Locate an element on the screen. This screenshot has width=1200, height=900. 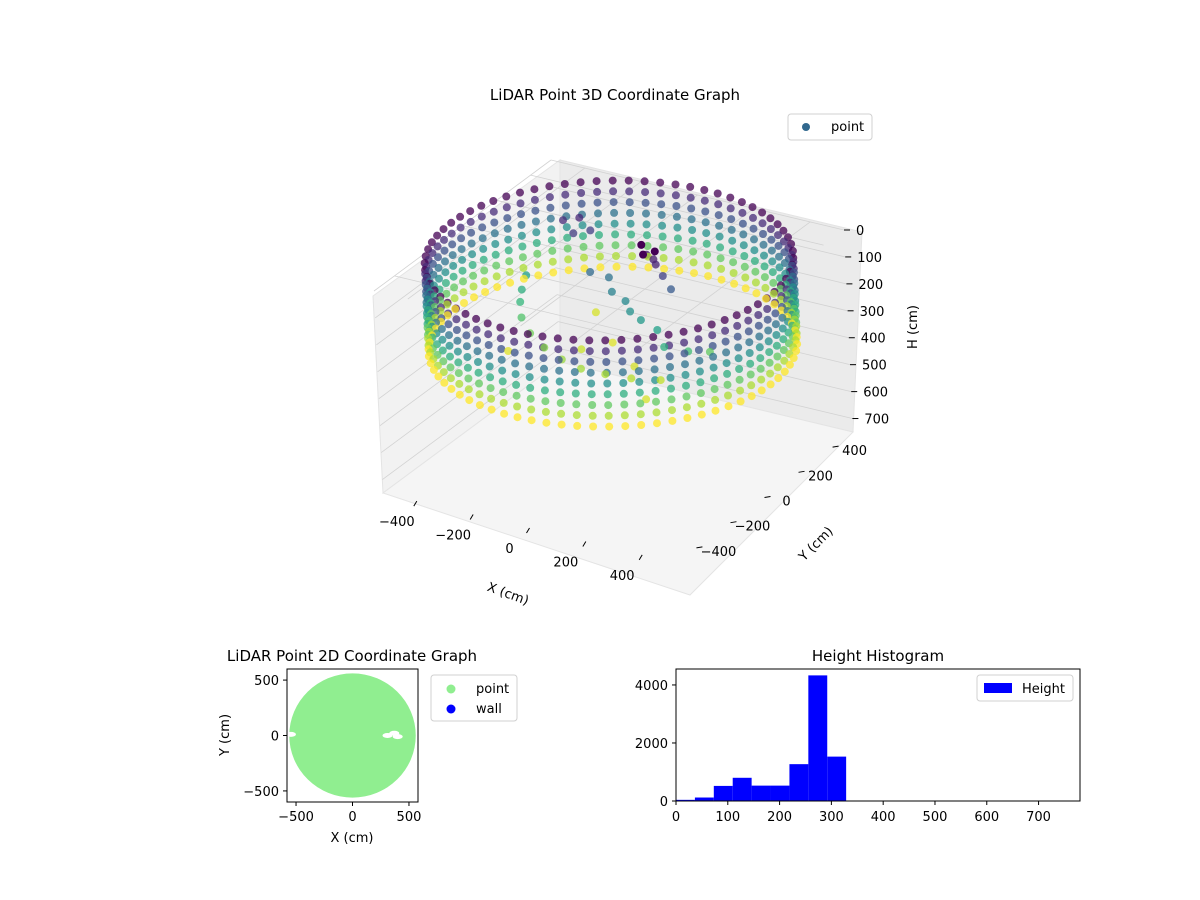
histogram-frame is located at coordinates (878, 735).